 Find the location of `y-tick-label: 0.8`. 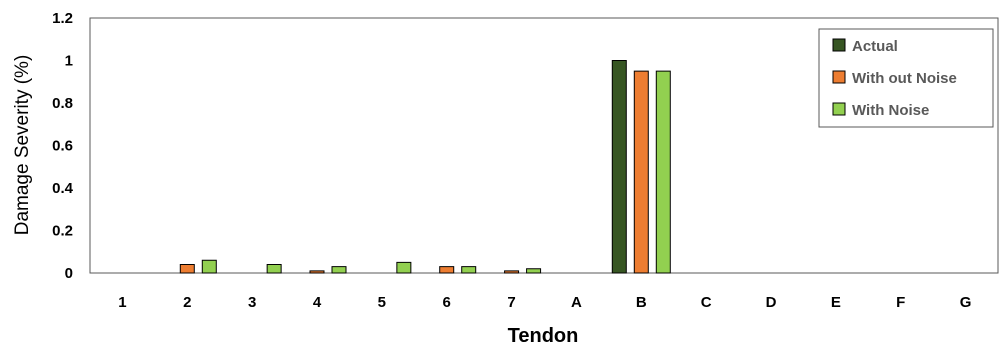

y-tick-label: 0.8 is located at coordinates (62, 103).